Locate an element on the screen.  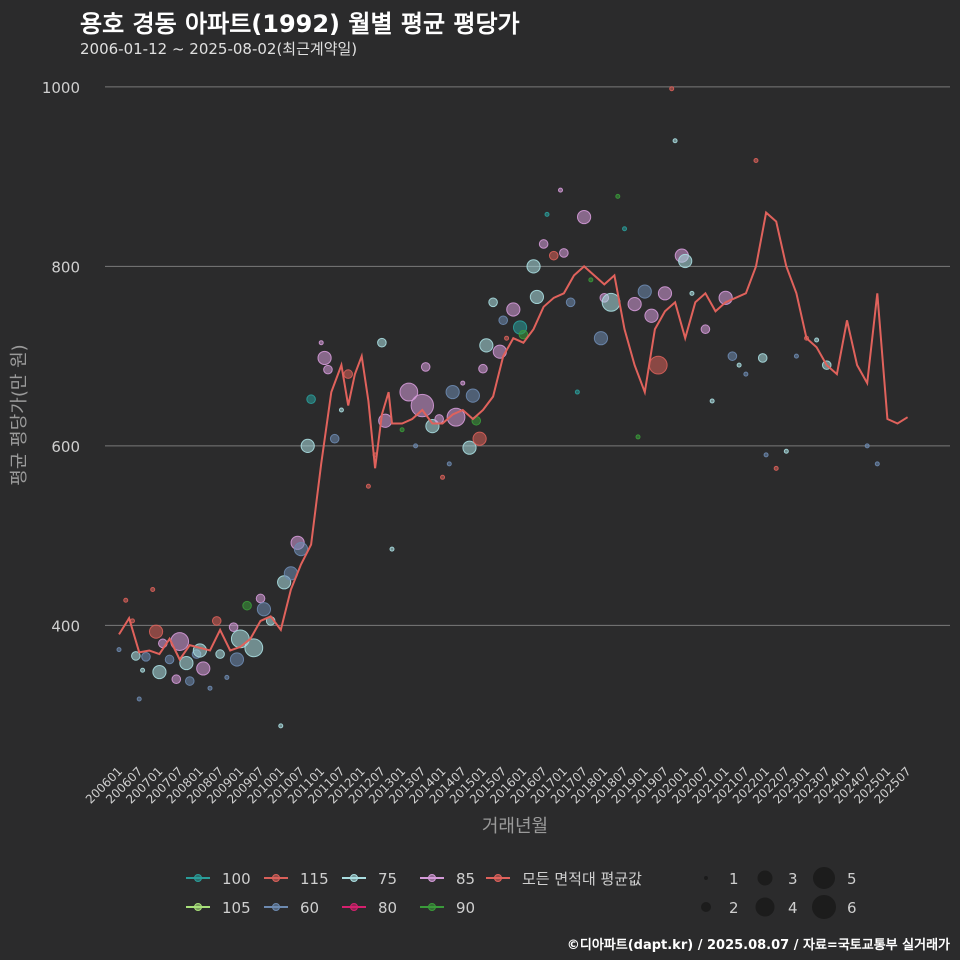
chart-subtitle: 2006-01-12 ~ 2025-08-02(최근계약일) is located at coordinates (219, 49).